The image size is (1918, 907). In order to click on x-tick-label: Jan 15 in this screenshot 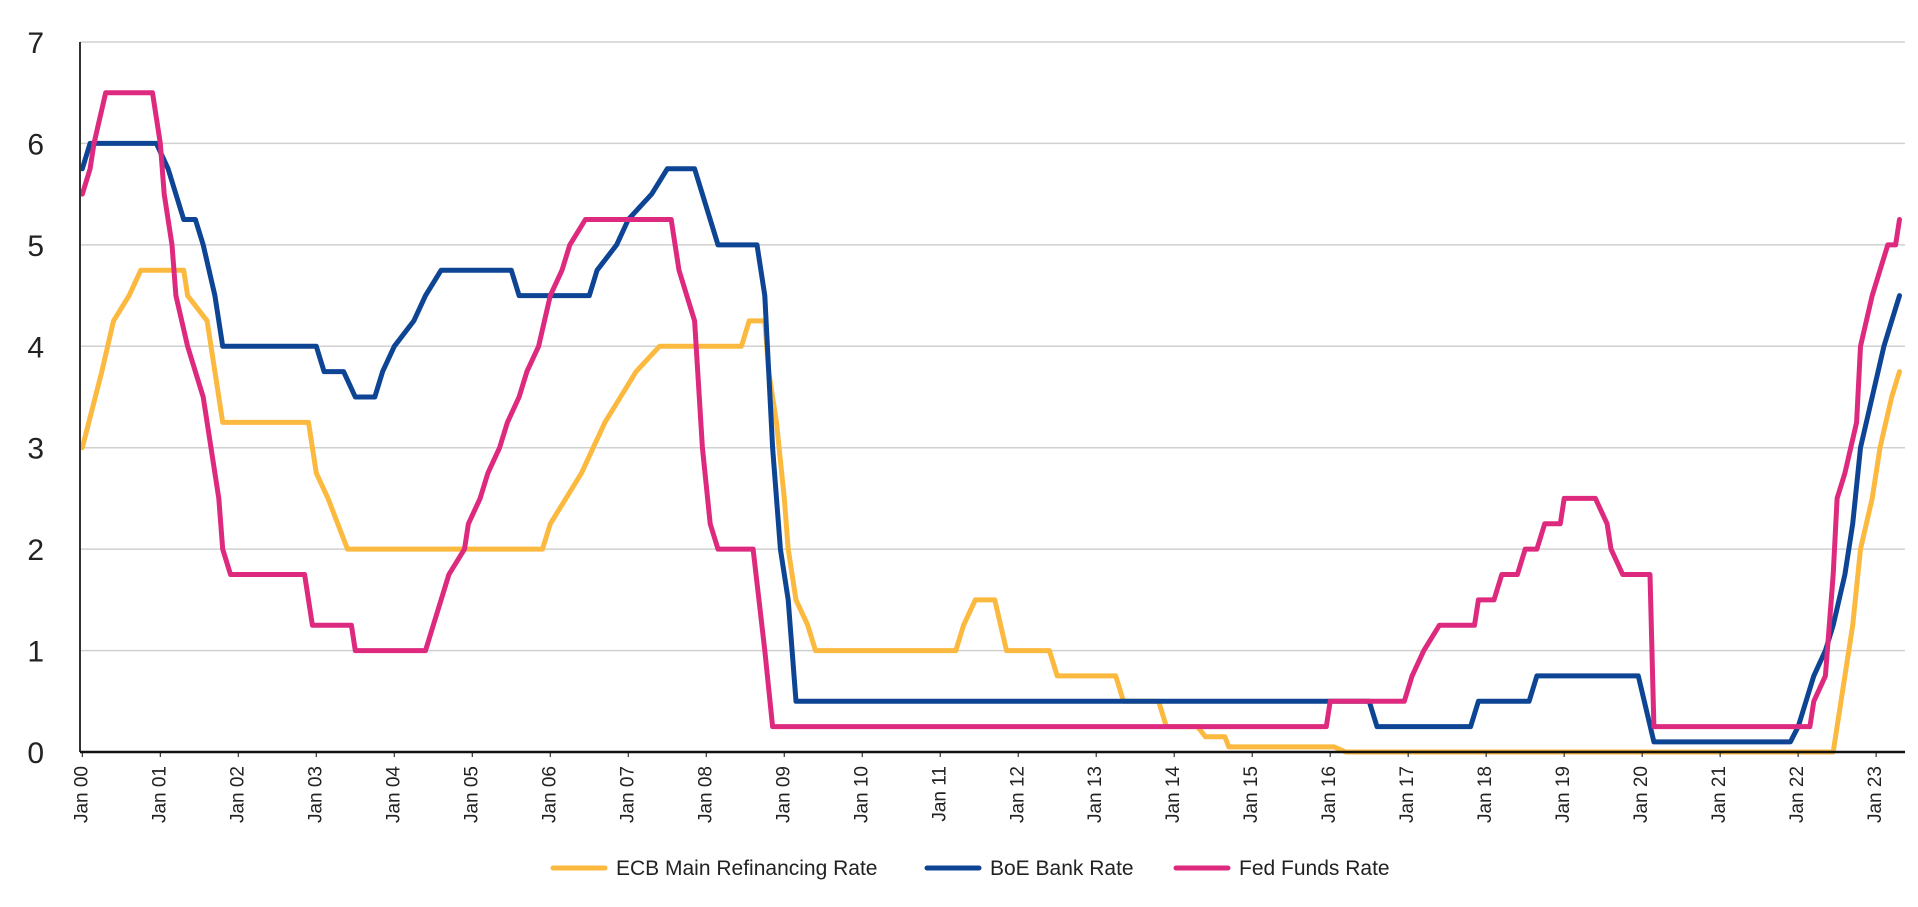, I will do `click(1251, 794)`.